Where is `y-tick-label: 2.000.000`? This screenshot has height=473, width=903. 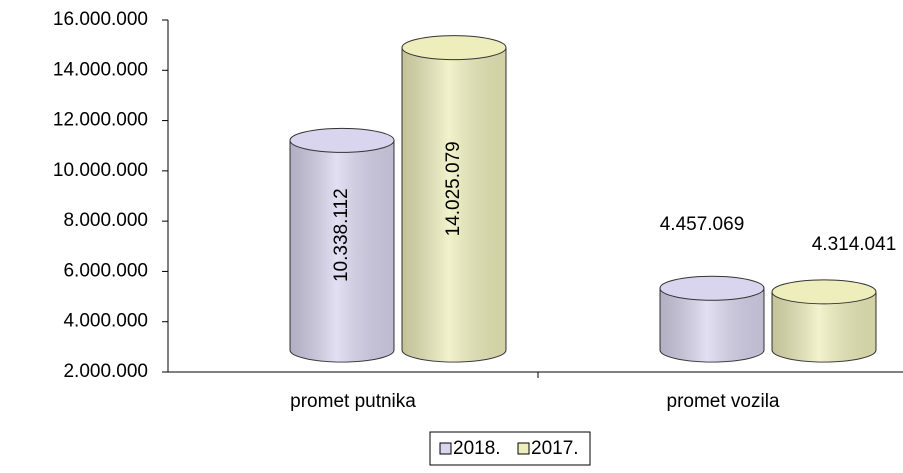 y-tick-label: 2.000.000 is located at coordinates (105, 371).